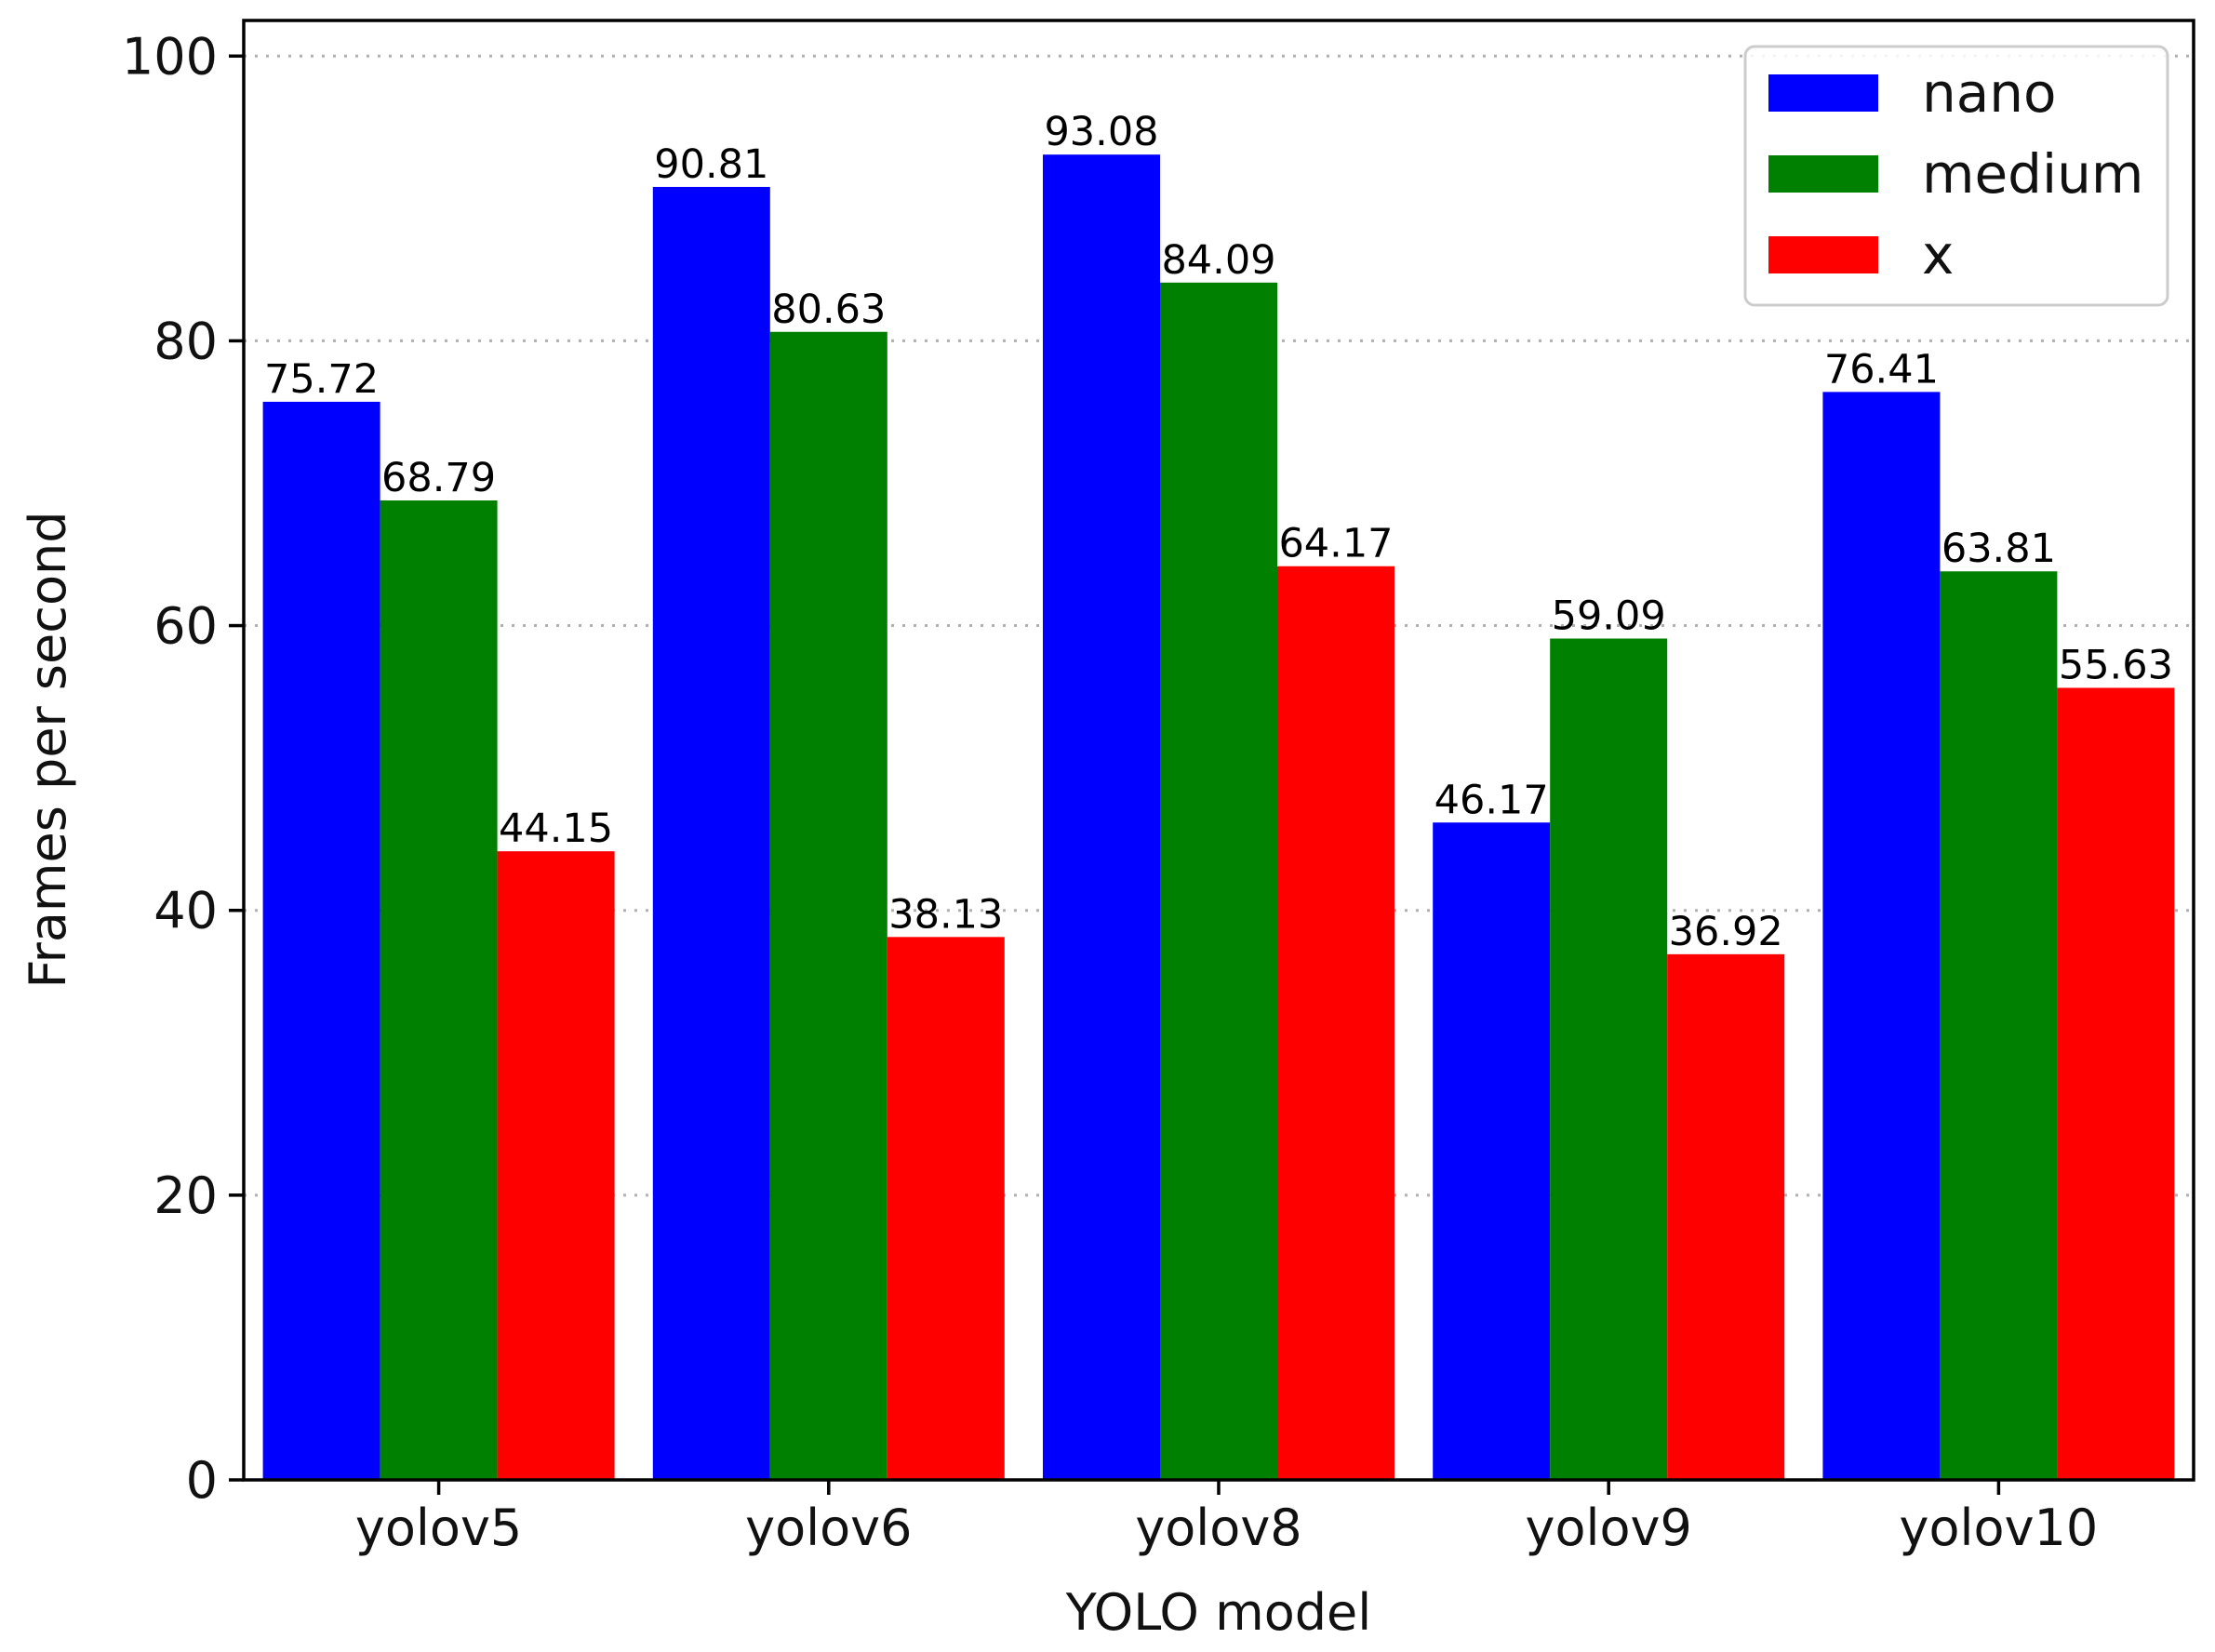  What do you see at coordinates (1726, 932) in the screenshot?
I see `value-label-x-yolov9: 36.92` at bounding box center [1726, 932].